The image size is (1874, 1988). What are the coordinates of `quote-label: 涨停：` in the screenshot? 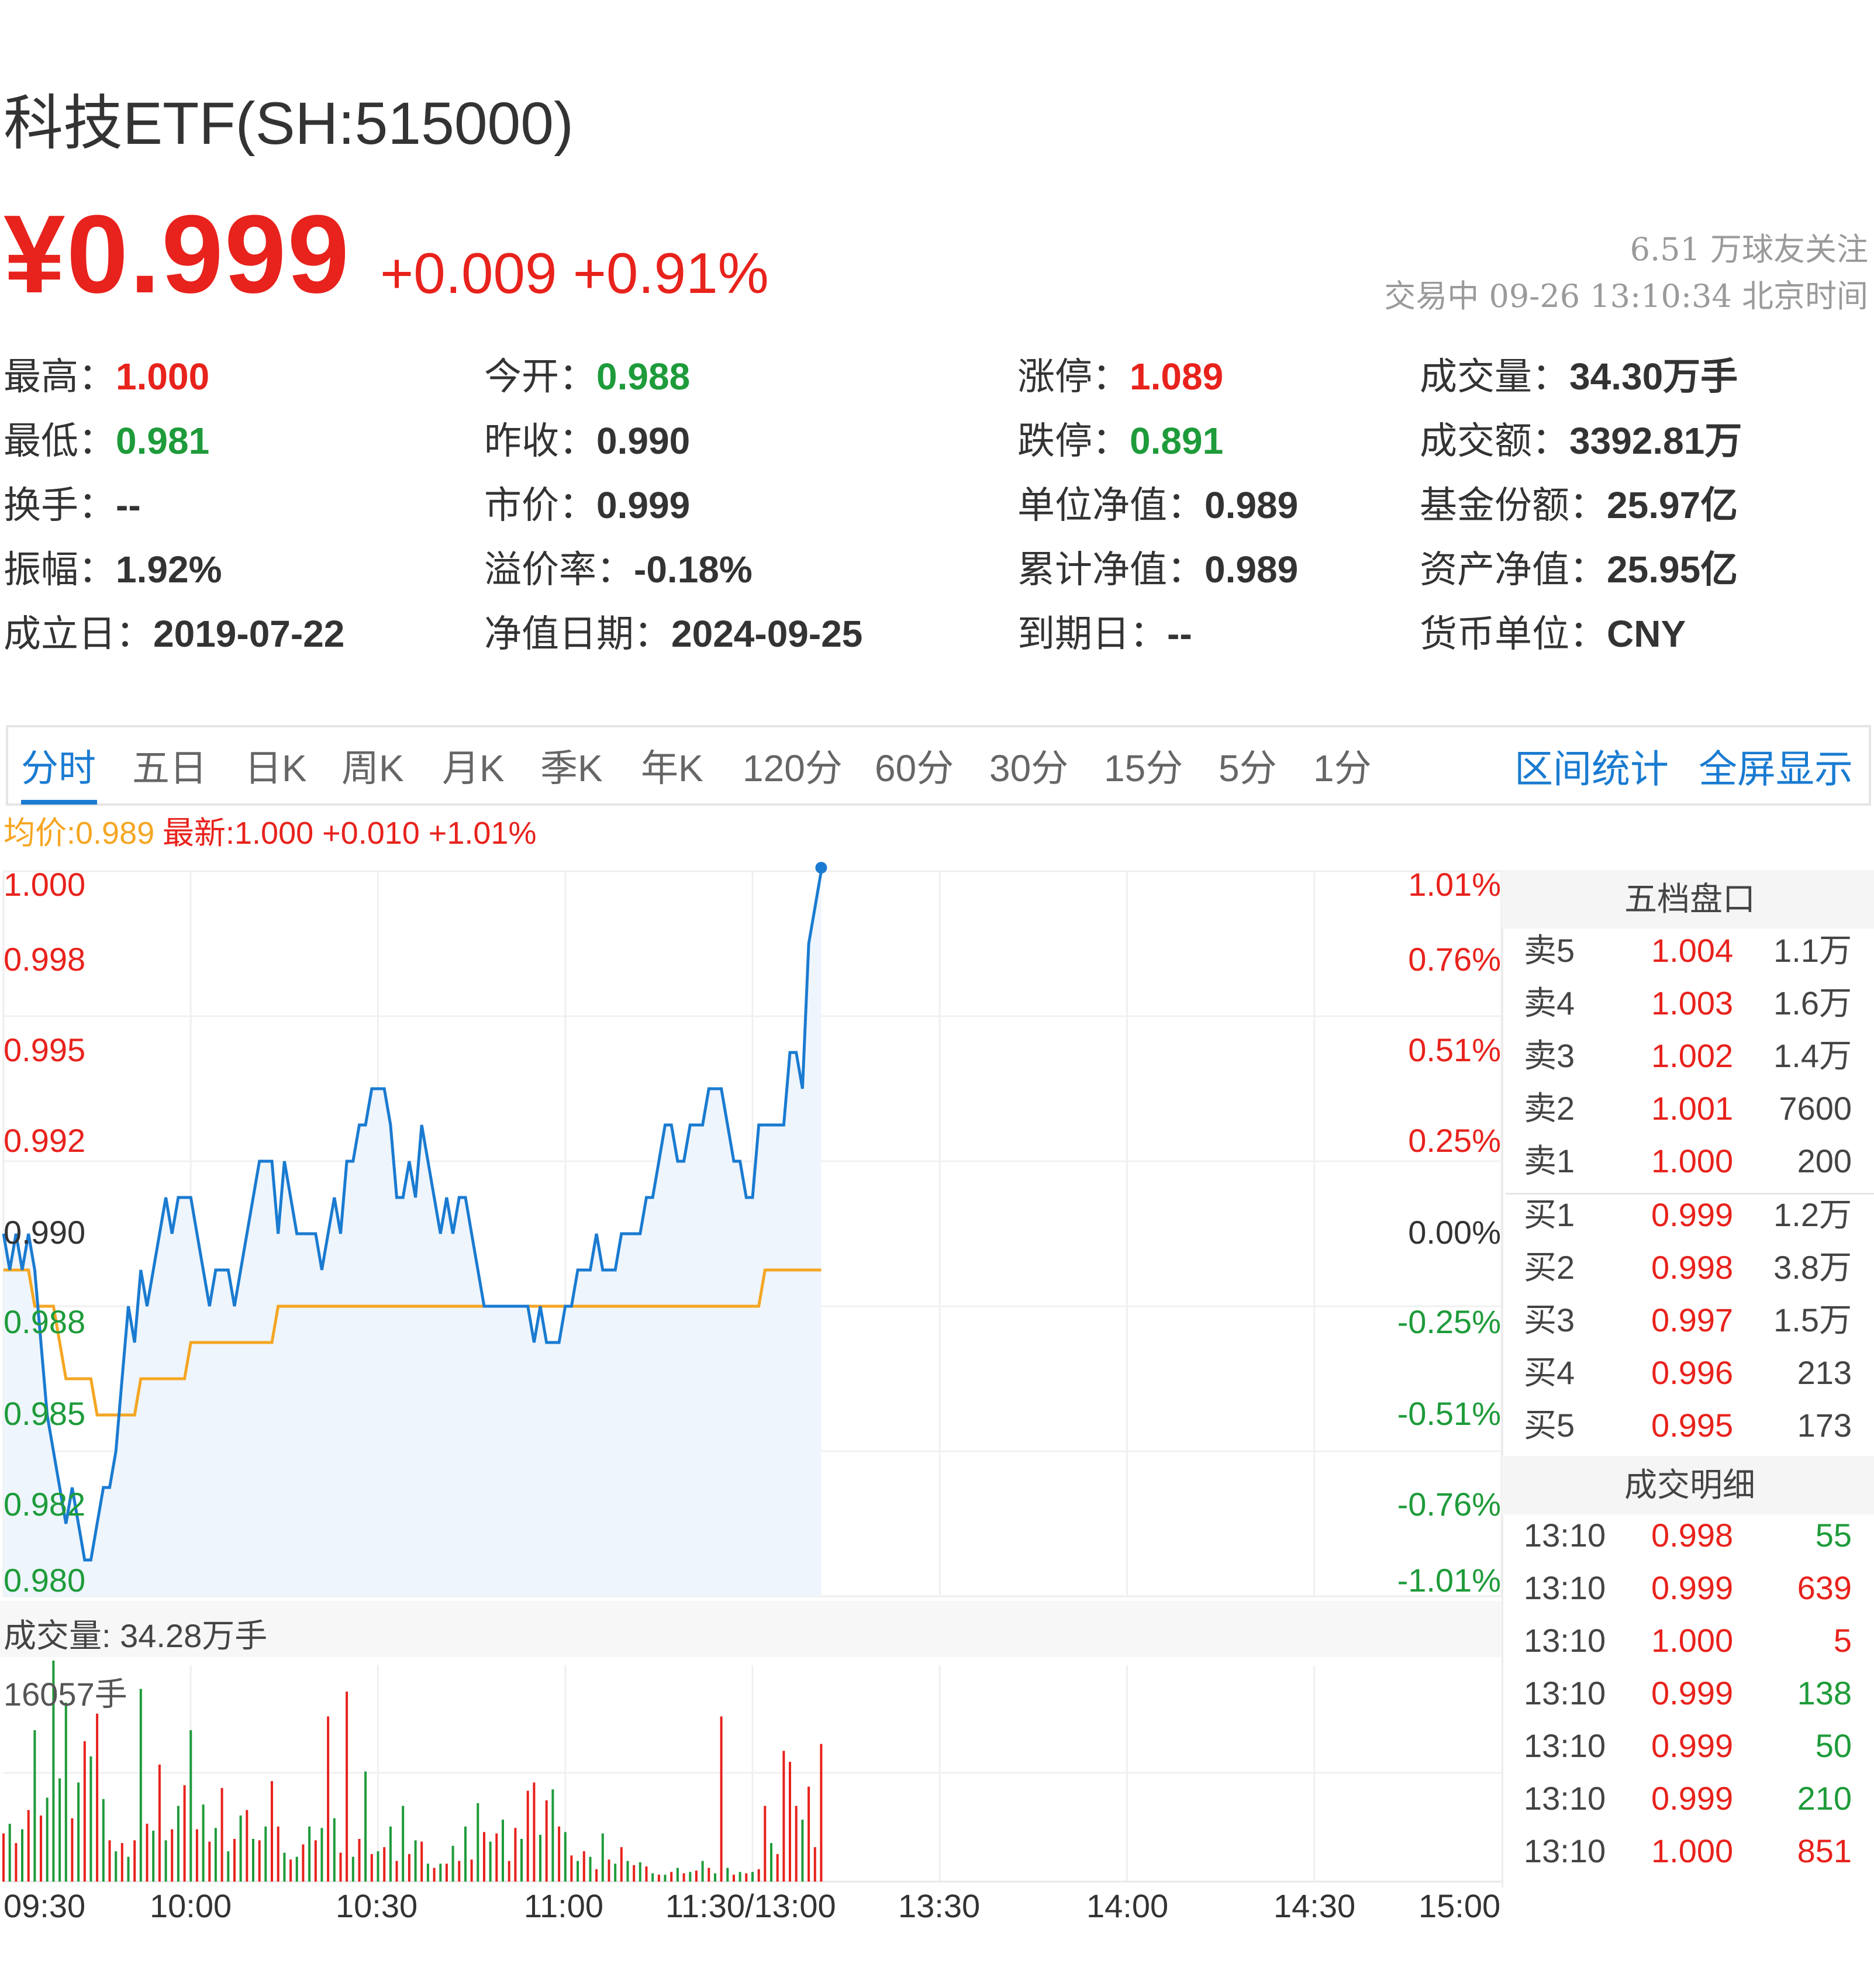 It's located at (1074, 377).